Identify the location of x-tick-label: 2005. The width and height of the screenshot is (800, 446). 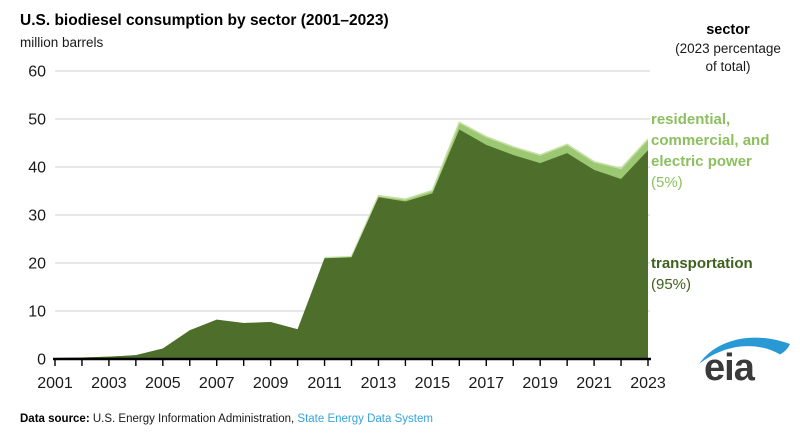
(163, 383).